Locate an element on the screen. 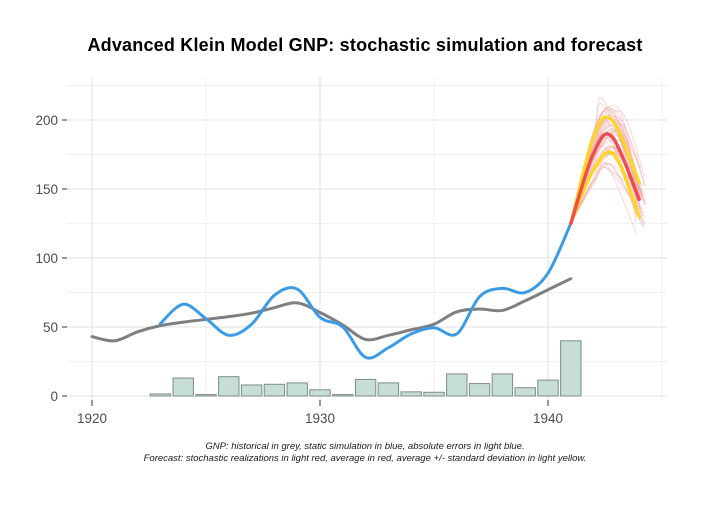  y-axis-label: 100 is located at coordinates (46, 258).